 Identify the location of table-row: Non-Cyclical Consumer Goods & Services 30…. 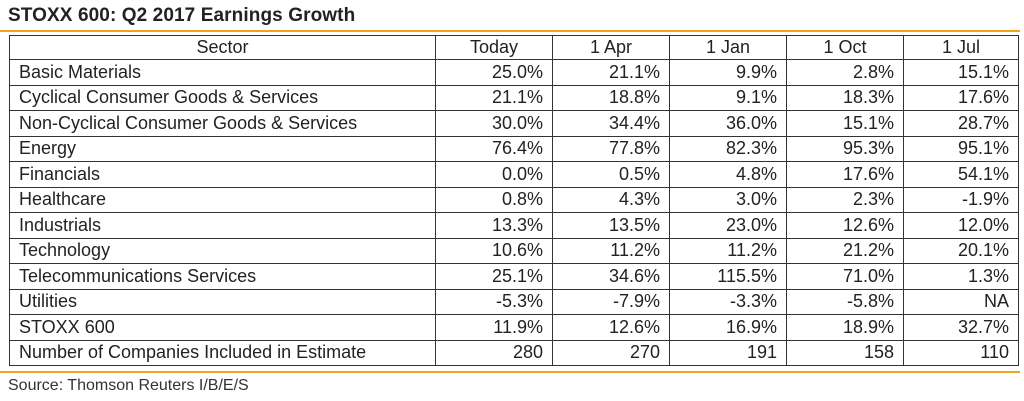
(514, 123).